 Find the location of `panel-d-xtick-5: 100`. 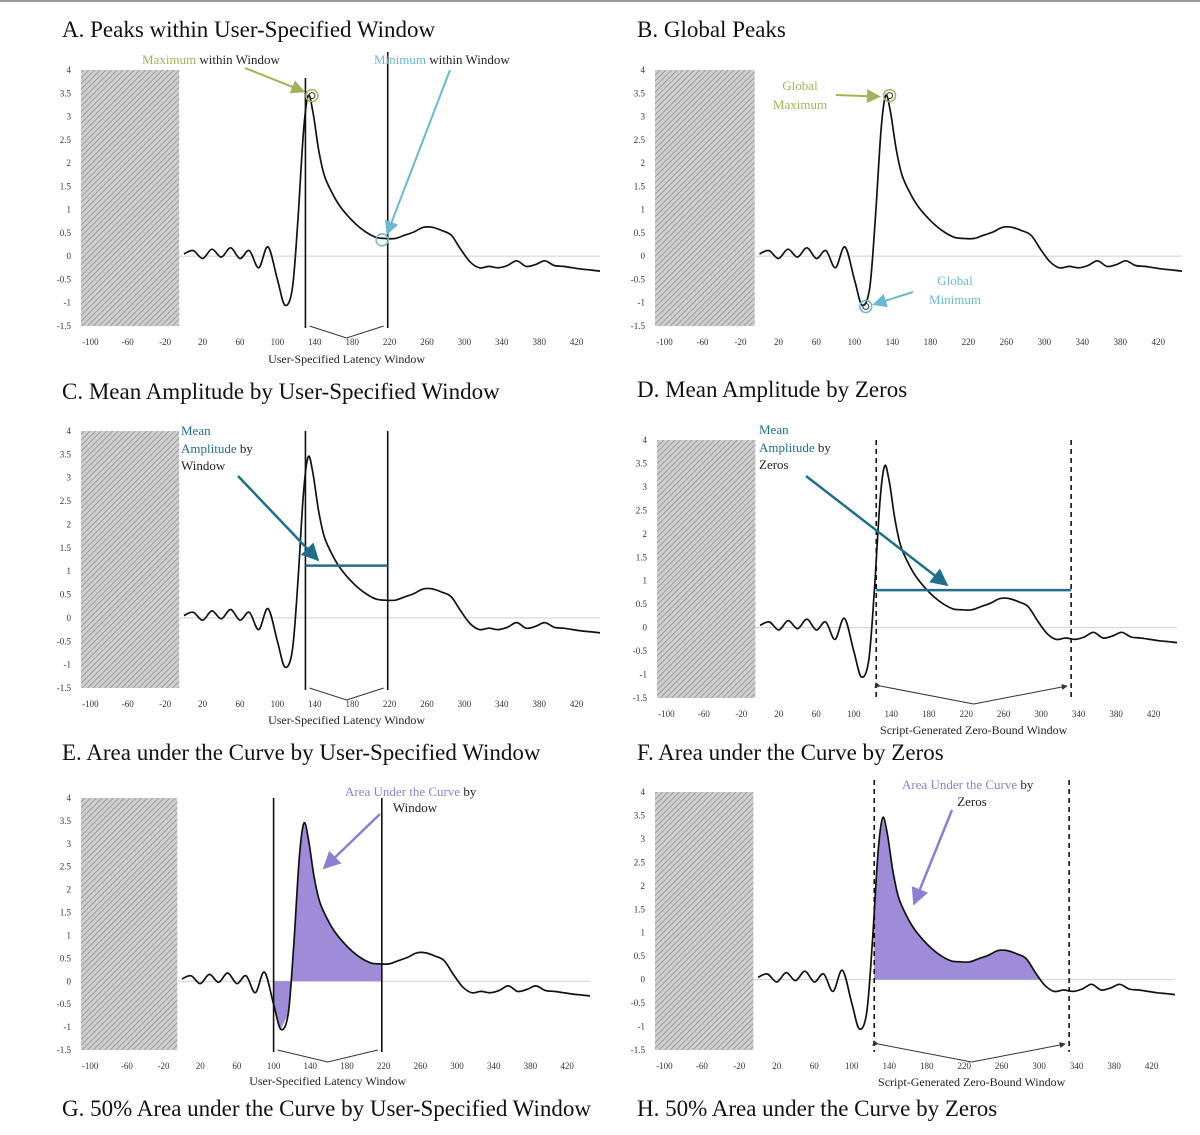

panel-d-xtick-5: 100 is located at coordinates (854, 714).